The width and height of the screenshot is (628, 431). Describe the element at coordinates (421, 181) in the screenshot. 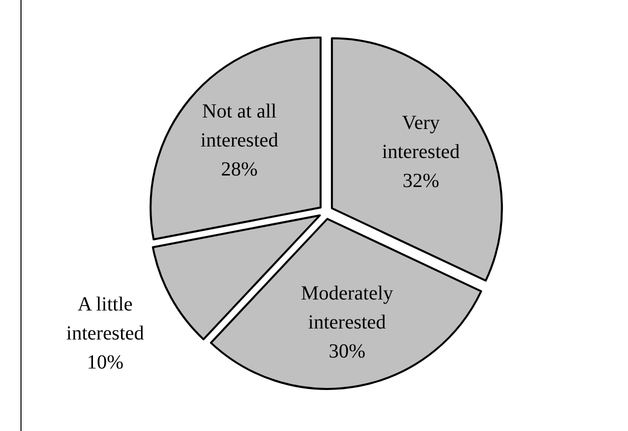

I see `data-label: 32%` at that location.